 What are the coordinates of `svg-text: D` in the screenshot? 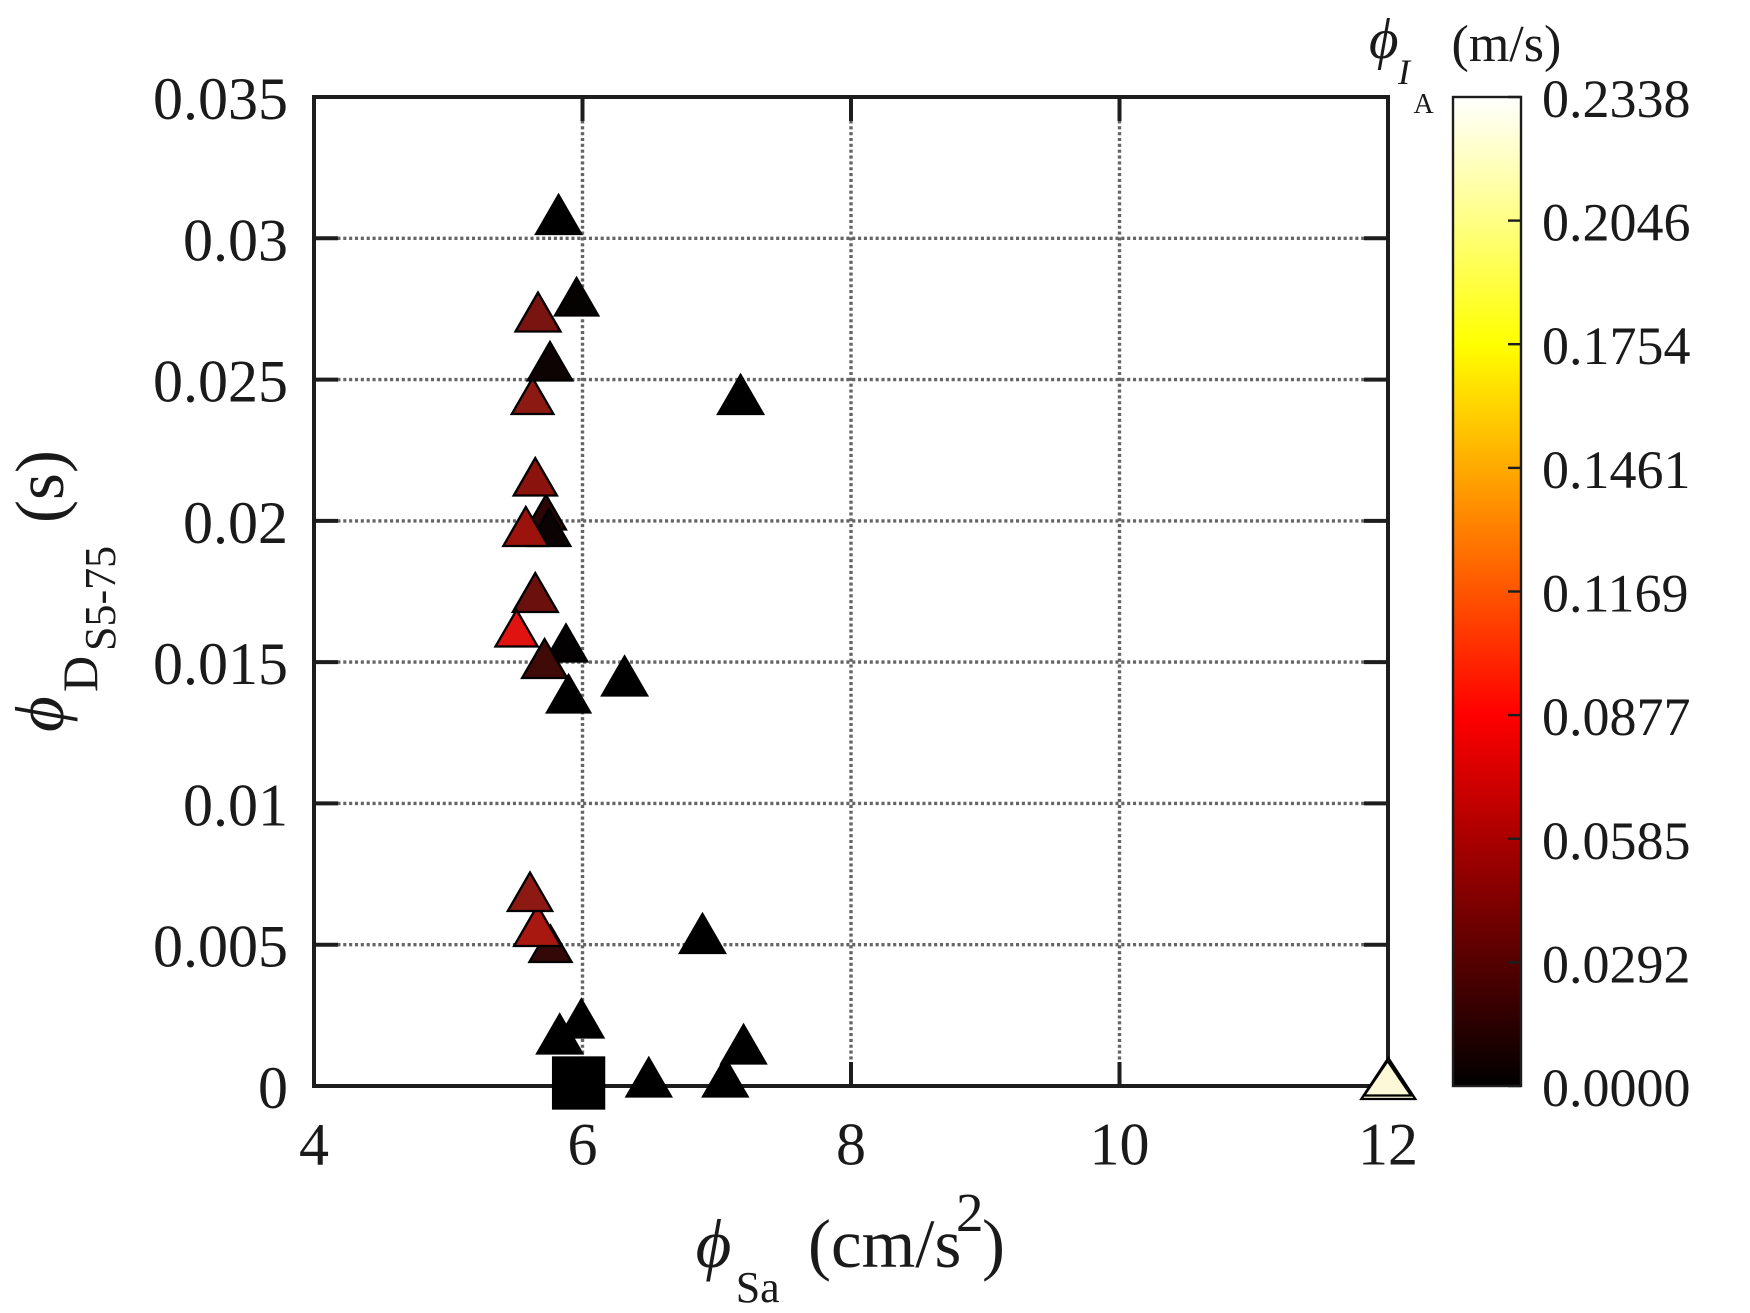 It's located at (80, 674).